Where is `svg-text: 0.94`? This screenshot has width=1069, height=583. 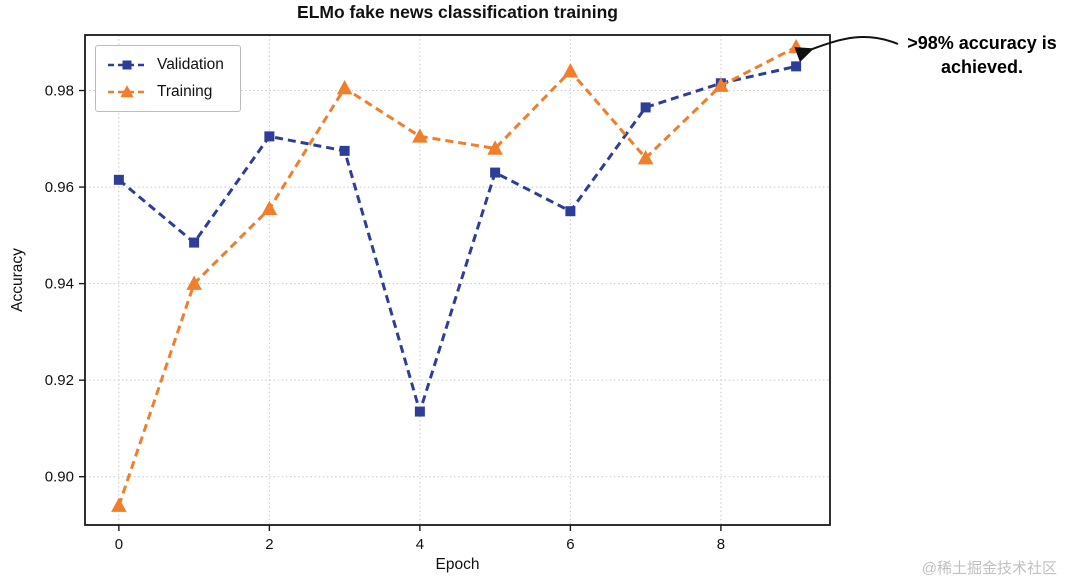 svg-text: 0.94 is located at coordinates (59, 284).